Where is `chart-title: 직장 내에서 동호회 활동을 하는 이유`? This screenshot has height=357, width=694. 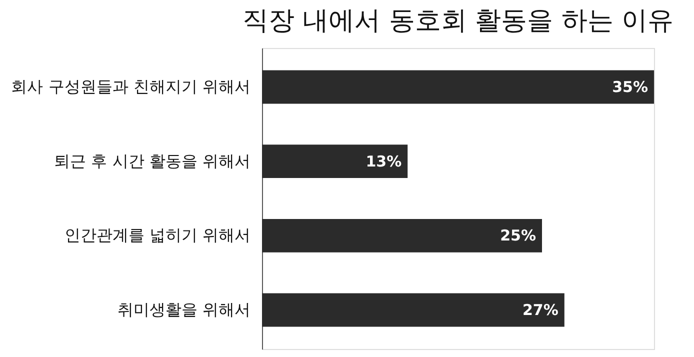
chart-title: 직장 내에서 동호회 활동을 하는 이유 is located at coordinates (458, 21).